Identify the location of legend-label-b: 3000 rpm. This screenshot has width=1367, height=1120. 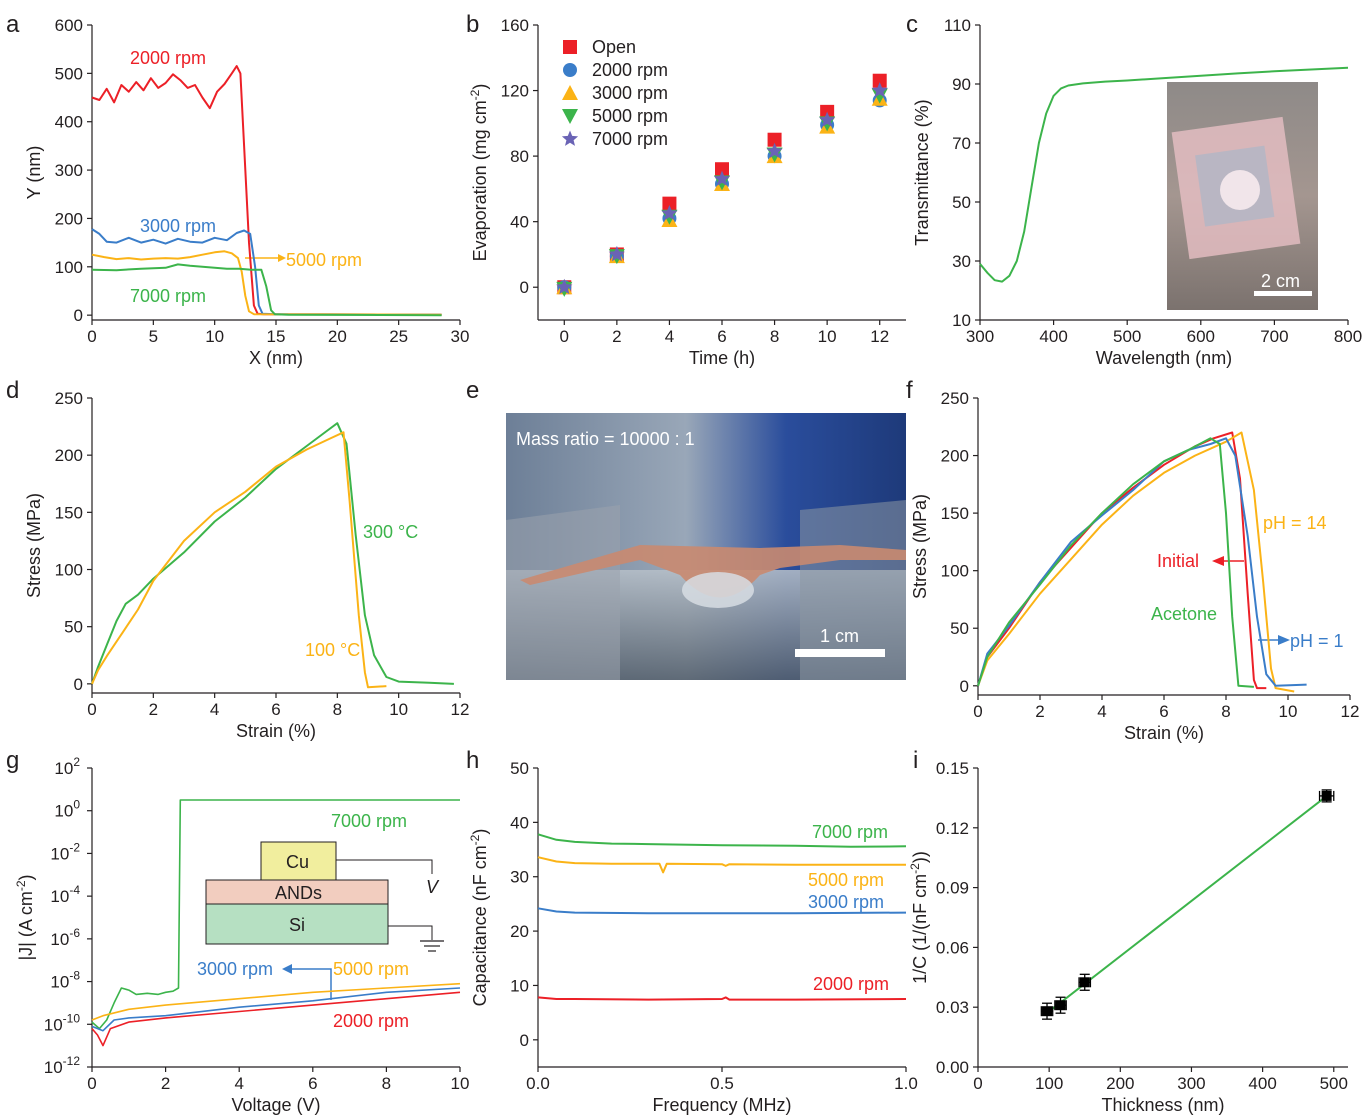
(630, 93).